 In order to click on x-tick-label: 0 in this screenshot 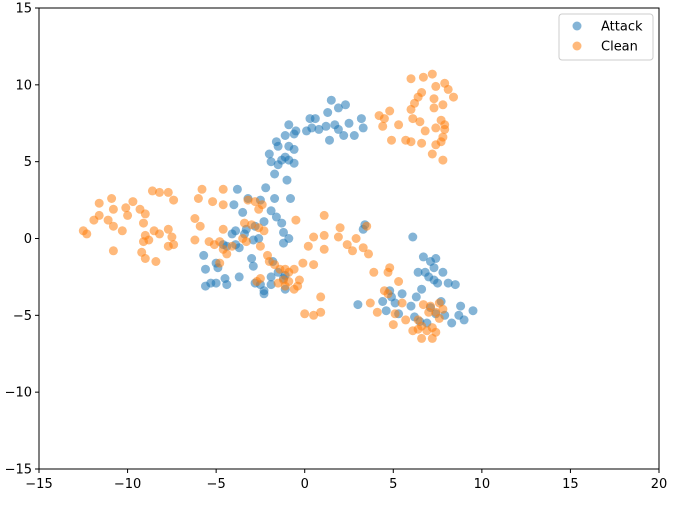, I will do `click(305, 484)`.